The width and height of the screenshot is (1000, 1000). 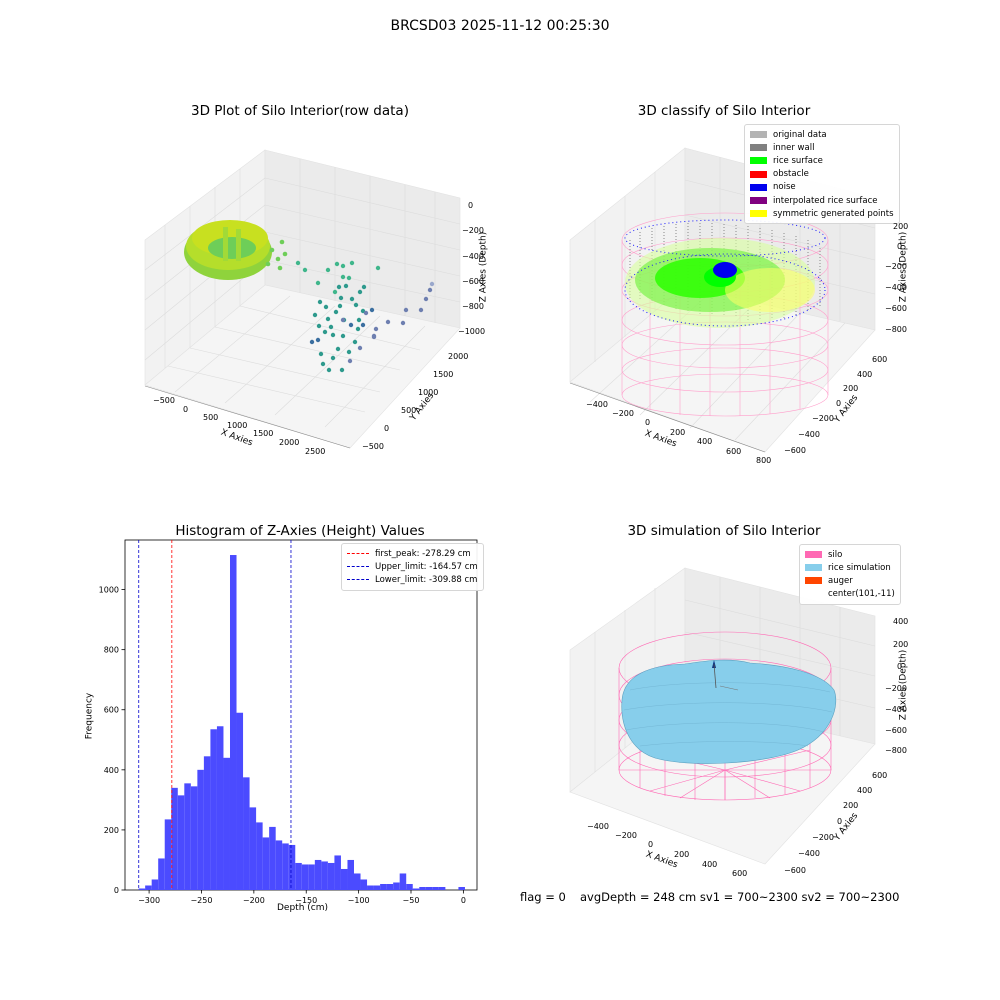 I want to click on legend-item: auger, so click(x=850, y=580).